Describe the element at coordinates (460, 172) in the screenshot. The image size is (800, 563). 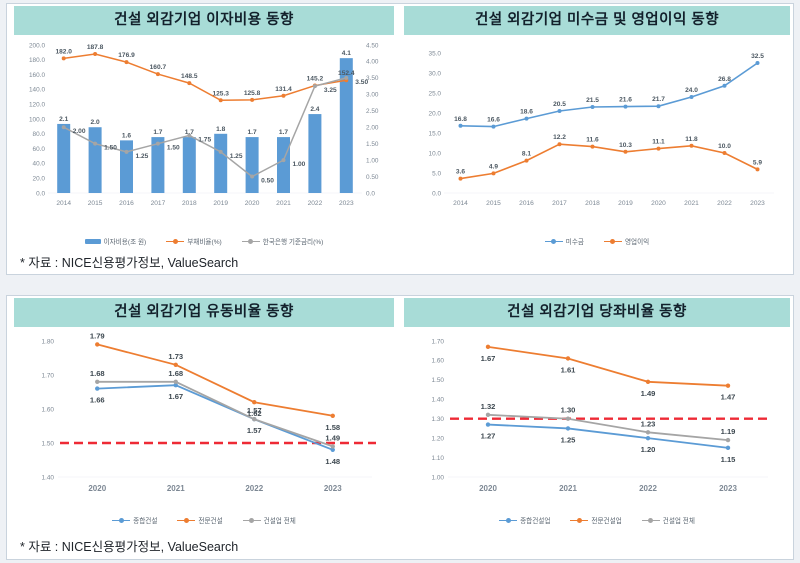
I see `svg-text: 3.6` at that location.